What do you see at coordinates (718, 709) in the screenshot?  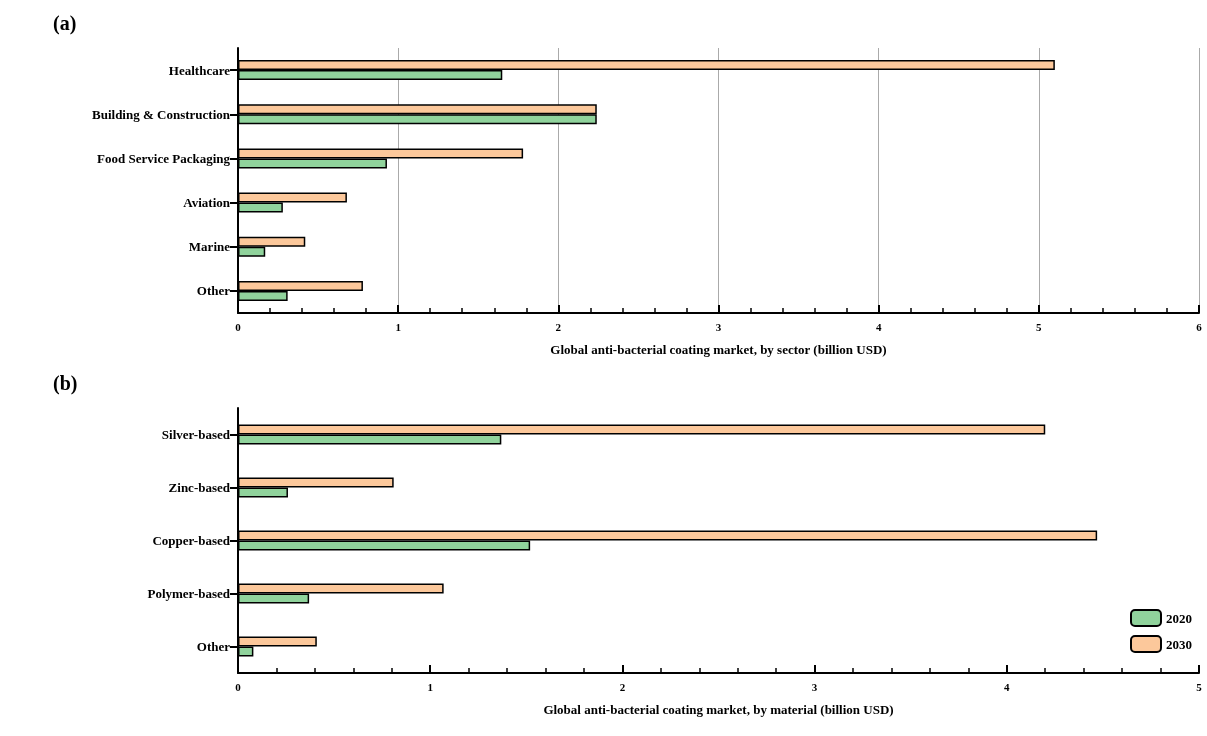 I see `x-axis-title: Global anti-bacterial coating market, by material (billion USD)` at bounding box center [718, 709].